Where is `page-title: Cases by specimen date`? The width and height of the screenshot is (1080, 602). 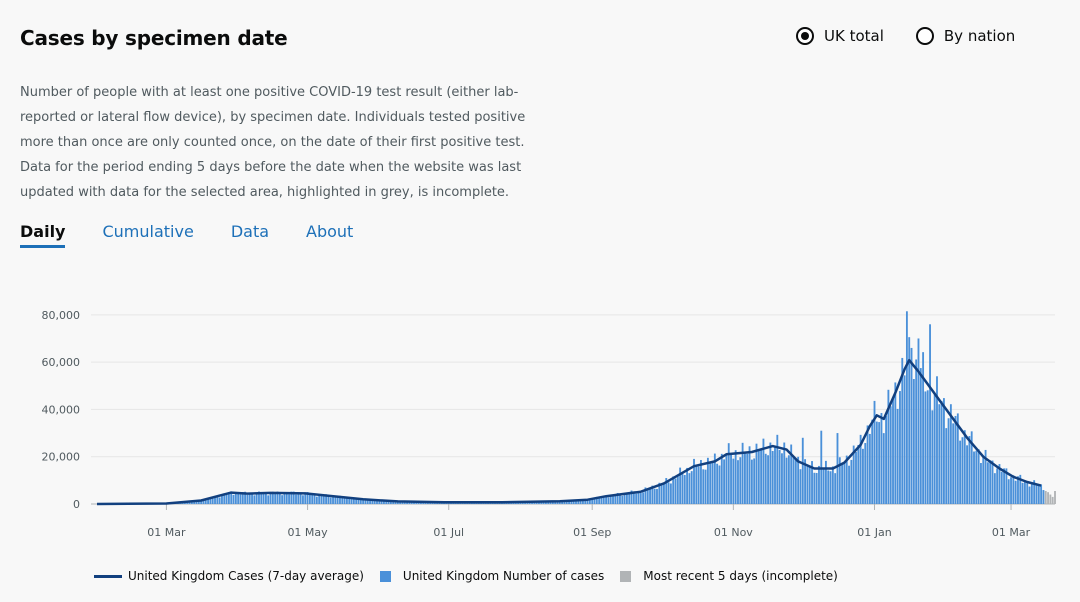 page-title: Cases by specimen date is located at coordinates (154, 38).